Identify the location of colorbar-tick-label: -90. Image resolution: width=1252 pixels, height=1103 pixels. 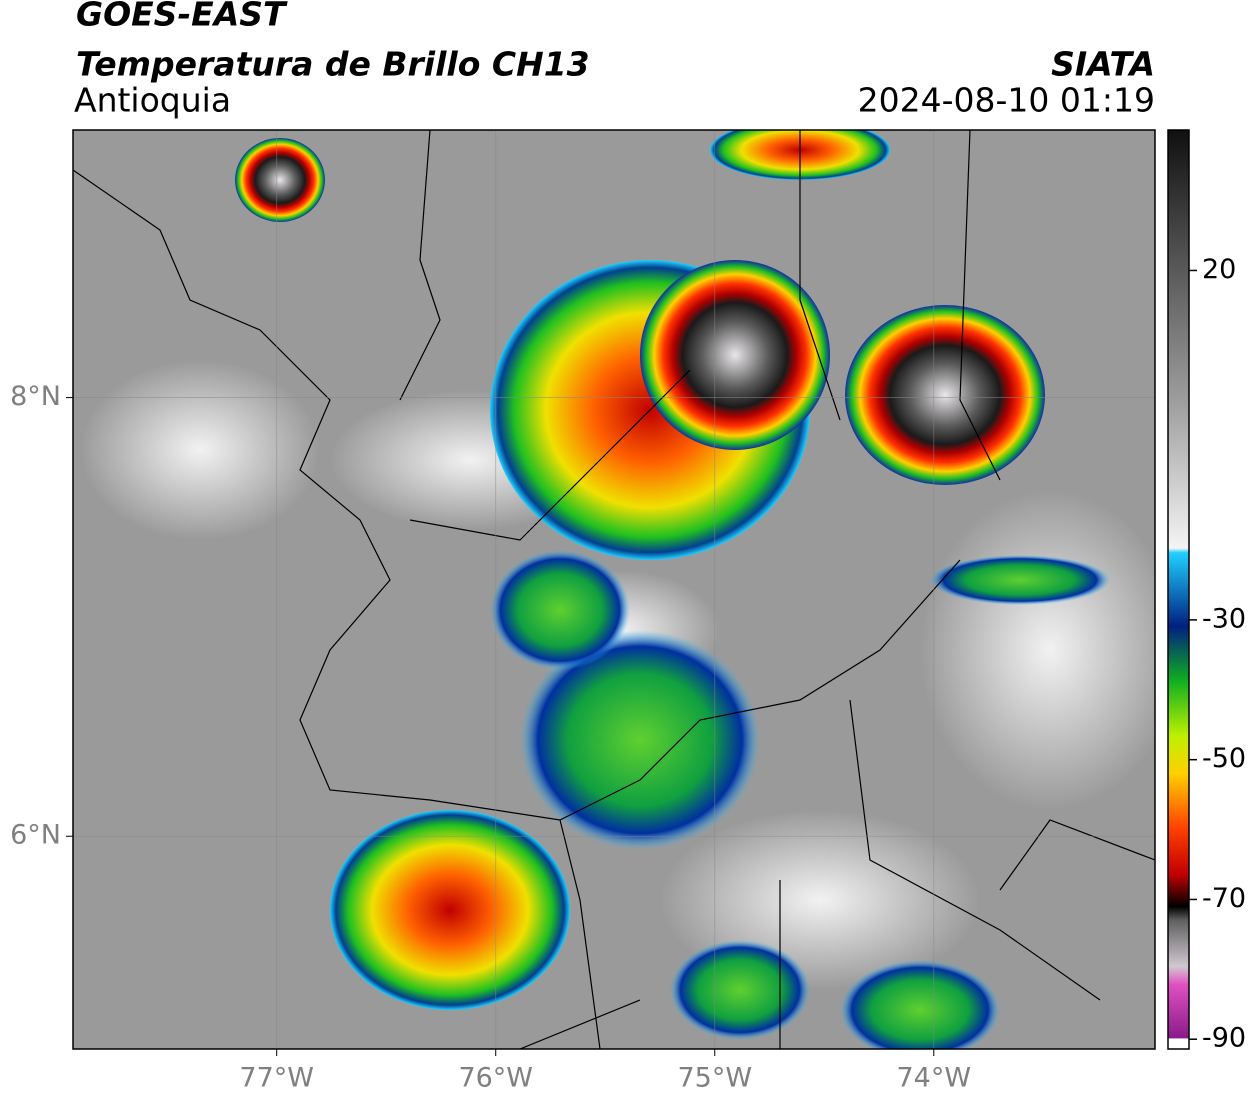
(1224, 1038).